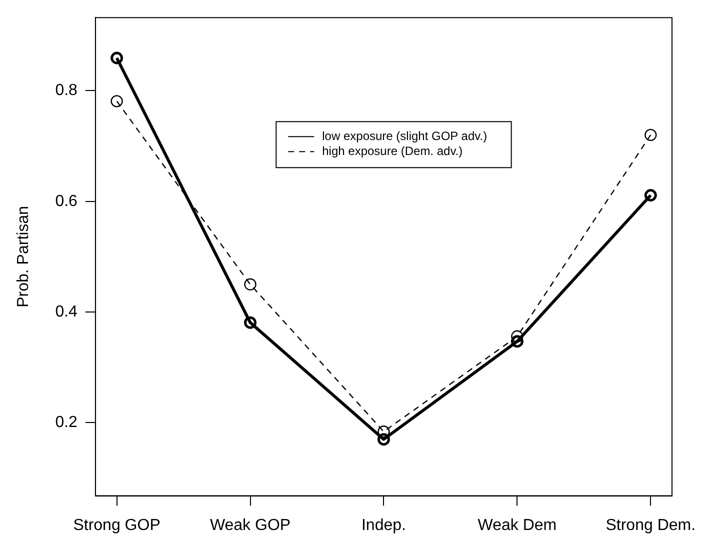  What do you see at coordinates (405, 135) in the screenshot?
I see `legend-label: low exposure (slight GOP adv.)` at bounding box center [405, 135].